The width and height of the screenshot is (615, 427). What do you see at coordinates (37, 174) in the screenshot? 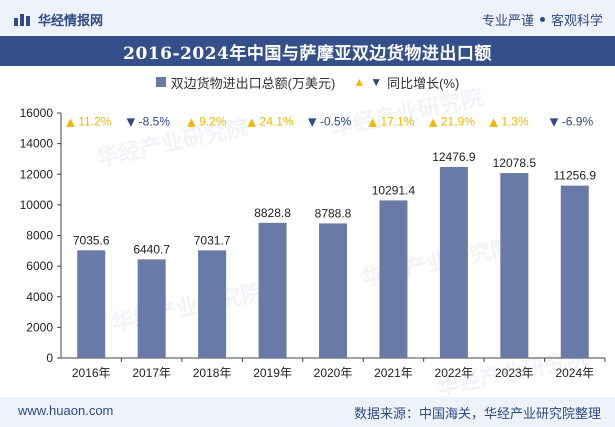
I see `y-tick-label: 12000` at bounding box center [37, 174].